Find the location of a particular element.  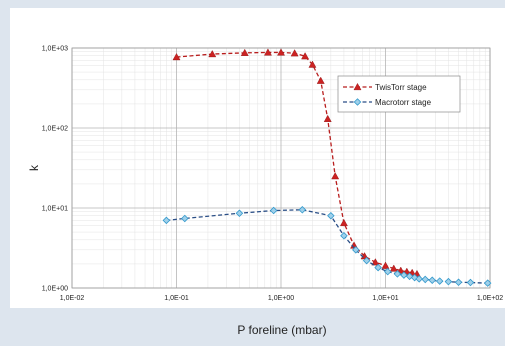

x-tick-label: 1,0E+00 is located at coordinates (281, 298).